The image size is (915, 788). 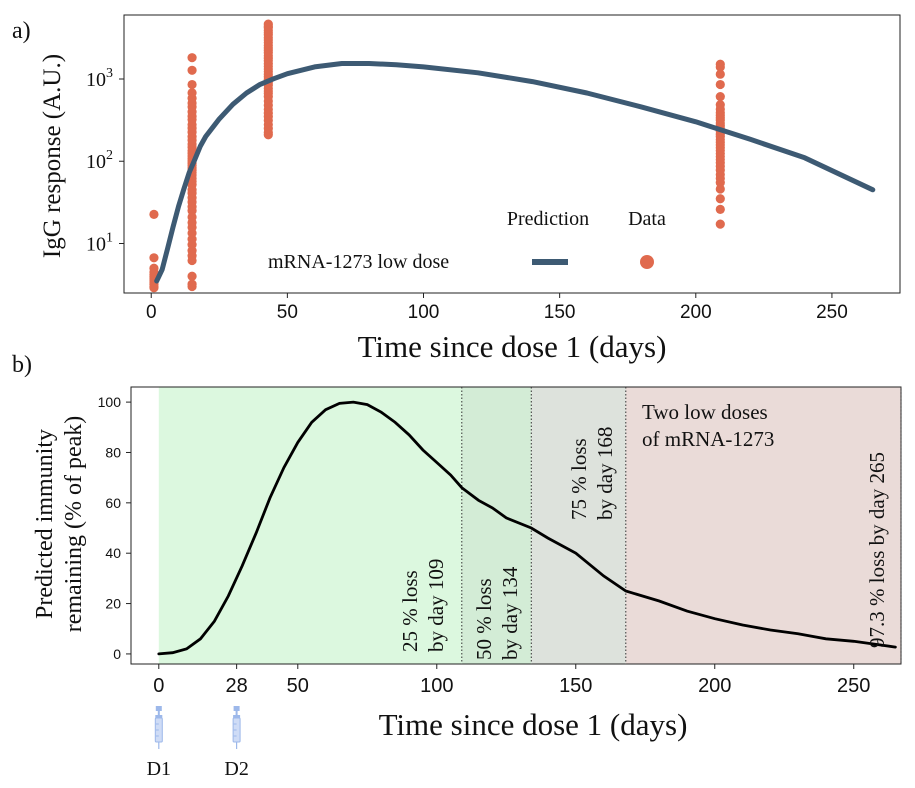 I want to click on y-tick-label: 60, so click(x=113, y=503).